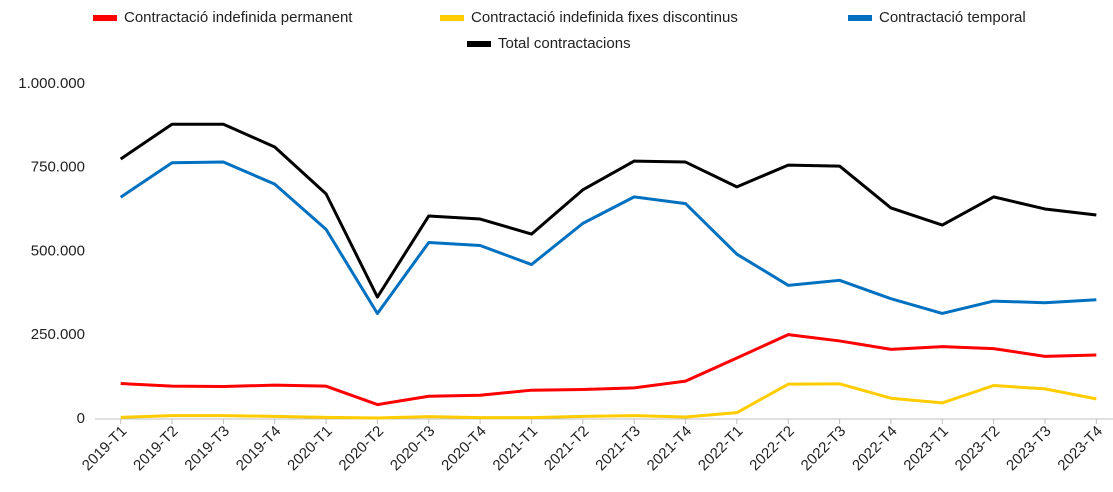  Describe the element at coordinates (618, 449) in the screenshot. I see `x-tick-label: 2021-T3` at that location.